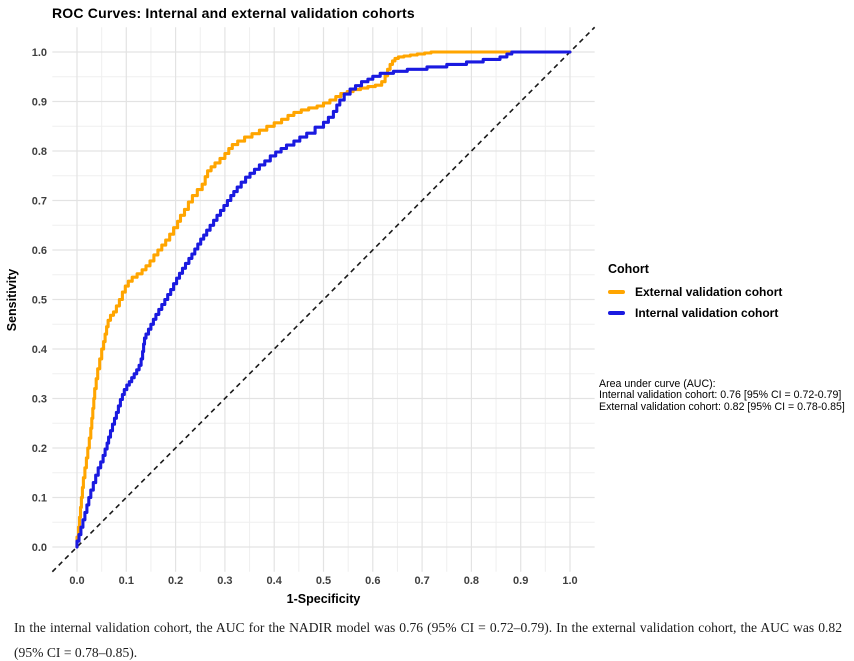  I want to click on y-tick-label: 0.0, so click(39, 548).